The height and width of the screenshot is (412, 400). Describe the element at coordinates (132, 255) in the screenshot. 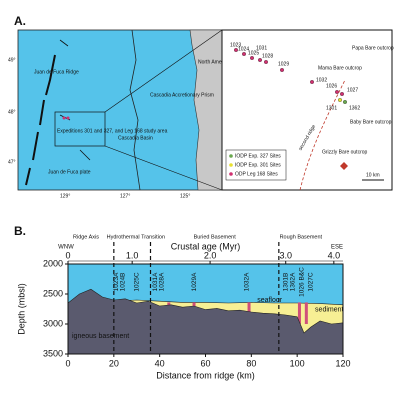

I see `age-tick-label: 1.0` at that location.